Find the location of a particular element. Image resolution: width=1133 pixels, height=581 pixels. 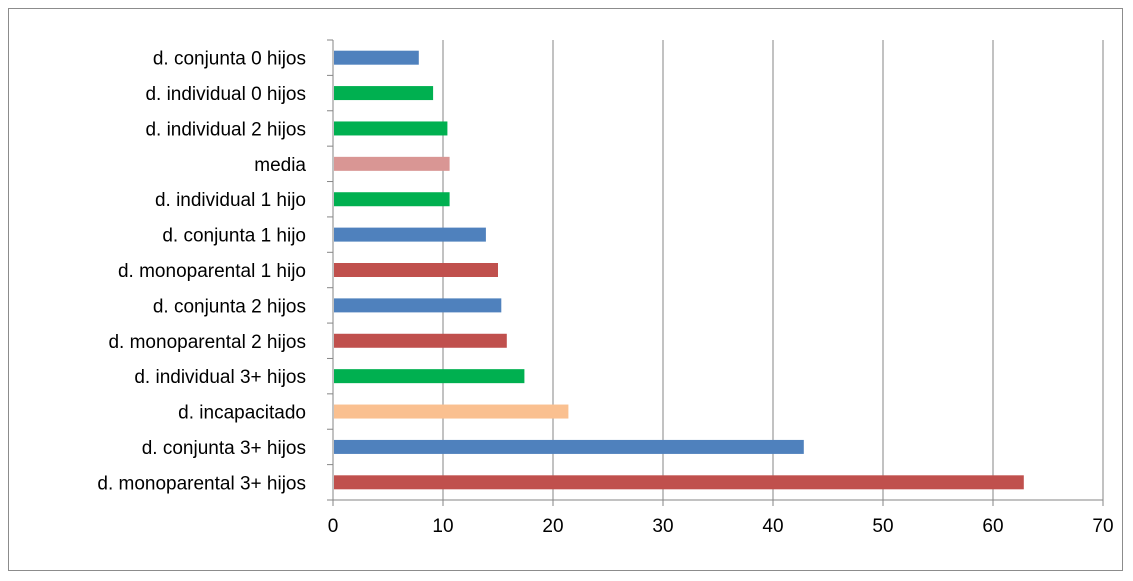

category-label: d. conjunta 0 hijos is located at coordinates (229, 59).